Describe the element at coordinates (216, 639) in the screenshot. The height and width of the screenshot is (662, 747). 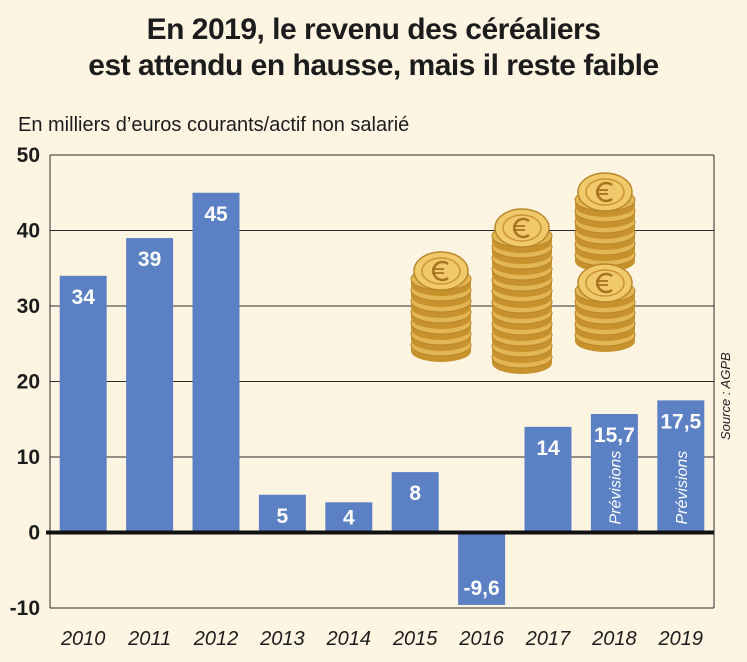
I see `x-tick-label: 2012` at that location.